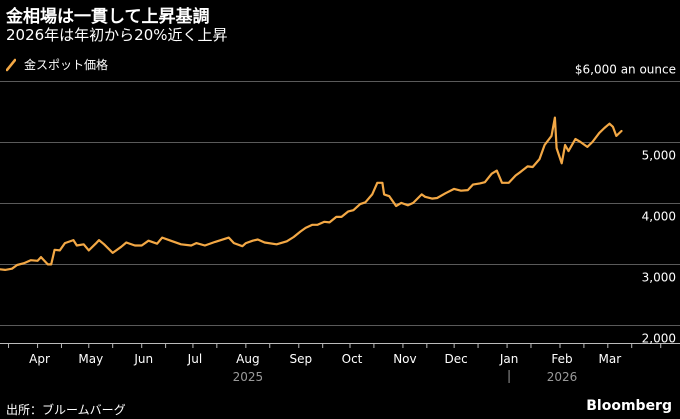 The image size is (680, 419). What do you see at coordinates (39, 359) in the screenshot?
I see `x-tick-label-Apr: Apr` at bounding box center [39, 359].